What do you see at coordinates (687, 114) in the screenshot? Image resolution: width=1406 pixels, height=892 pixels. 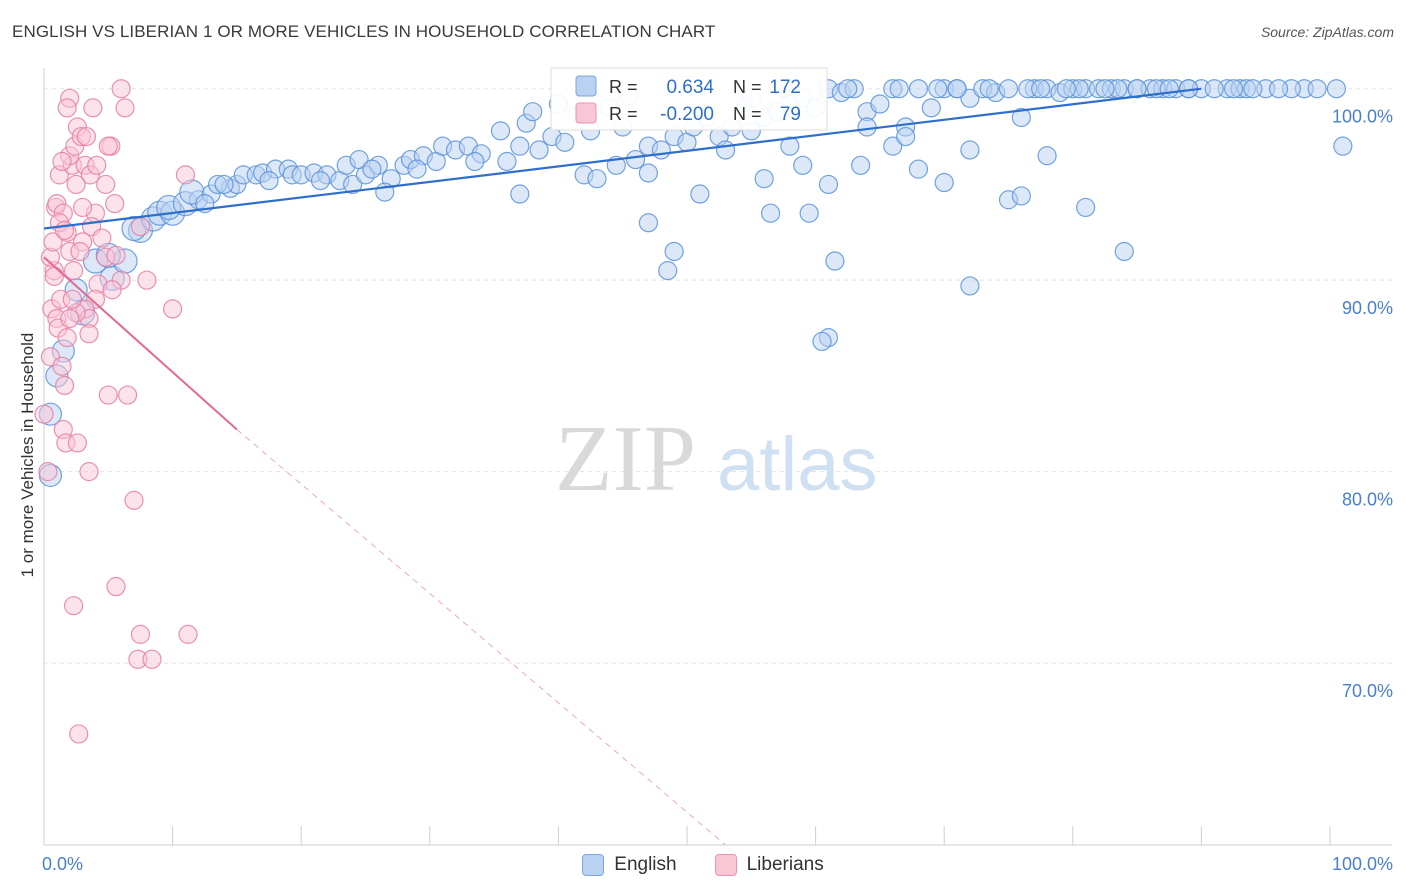 I see `stats-r-value-1: -0.200` at bounding box center [687, 114].